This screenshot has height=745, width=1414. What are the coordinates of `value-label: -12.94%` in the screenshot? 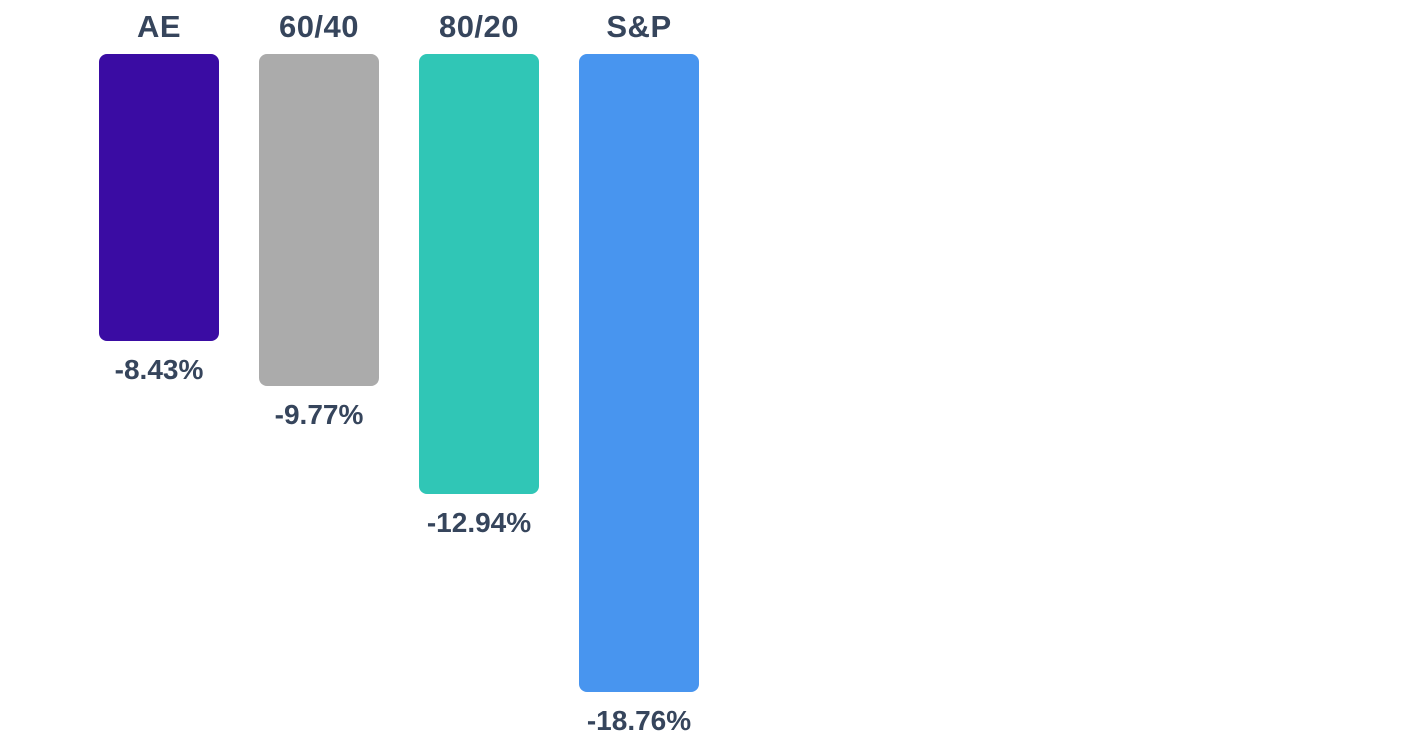 It's located at (479, 522).